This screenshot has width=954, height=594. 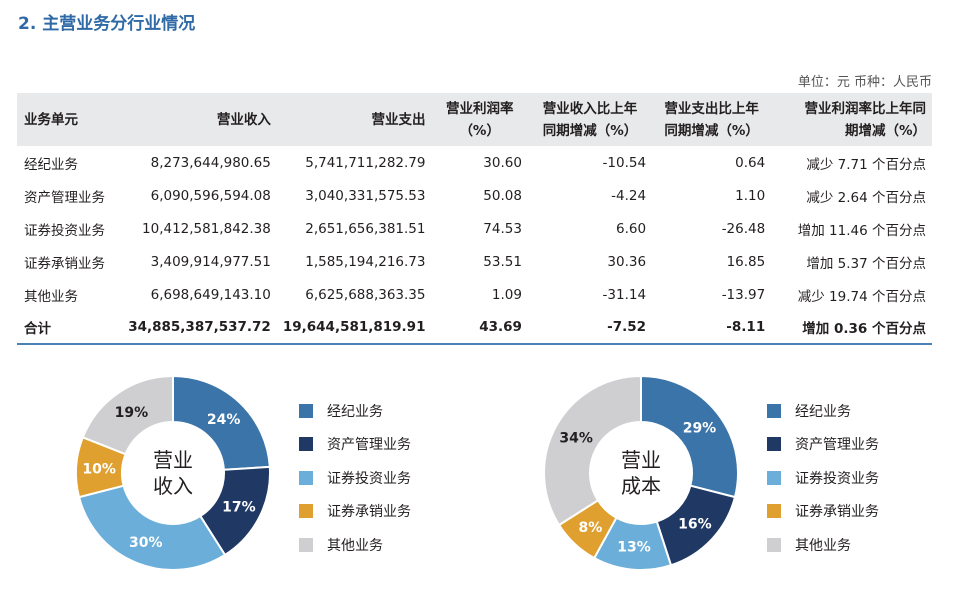 I want to click on cell-margin-yoy: 增加 0.36 个百分点, so click(x=851, y=328).